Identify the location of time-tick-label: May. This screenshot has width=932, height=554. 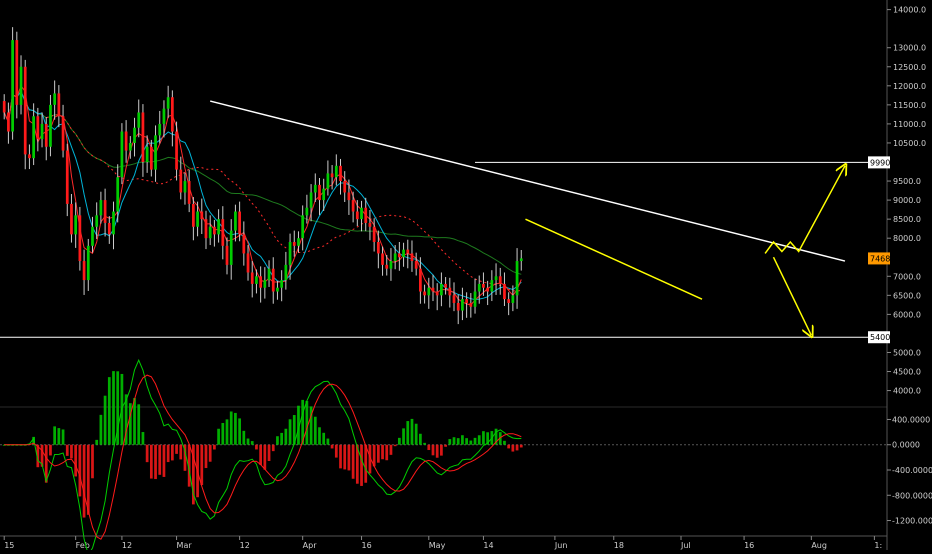
(437, 545).